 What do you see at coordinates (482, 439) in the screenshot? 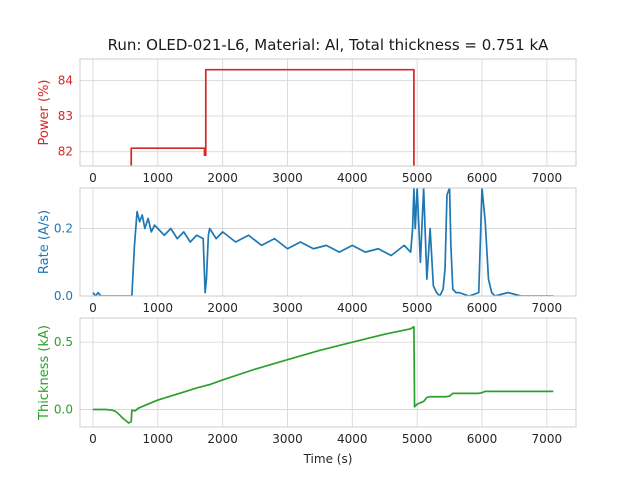
I see `thickness-x-tick-label: 6000` at bounding box center [482, 439].